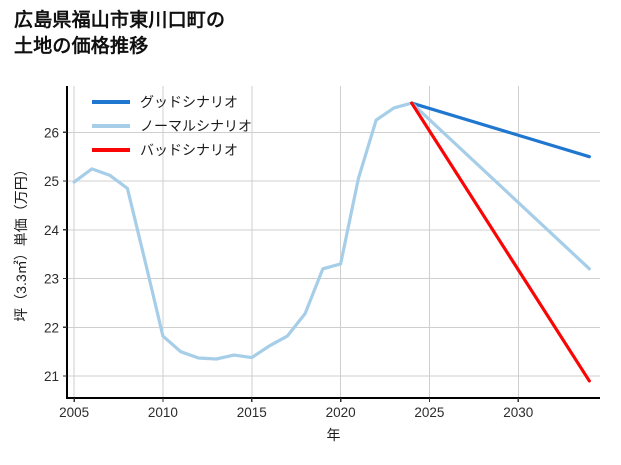 This screenshot has height=465, width=621. Describe the element at coordinates (189, 102) in the screenshot. I see `legend-label: グッドシナリオ` at that location.